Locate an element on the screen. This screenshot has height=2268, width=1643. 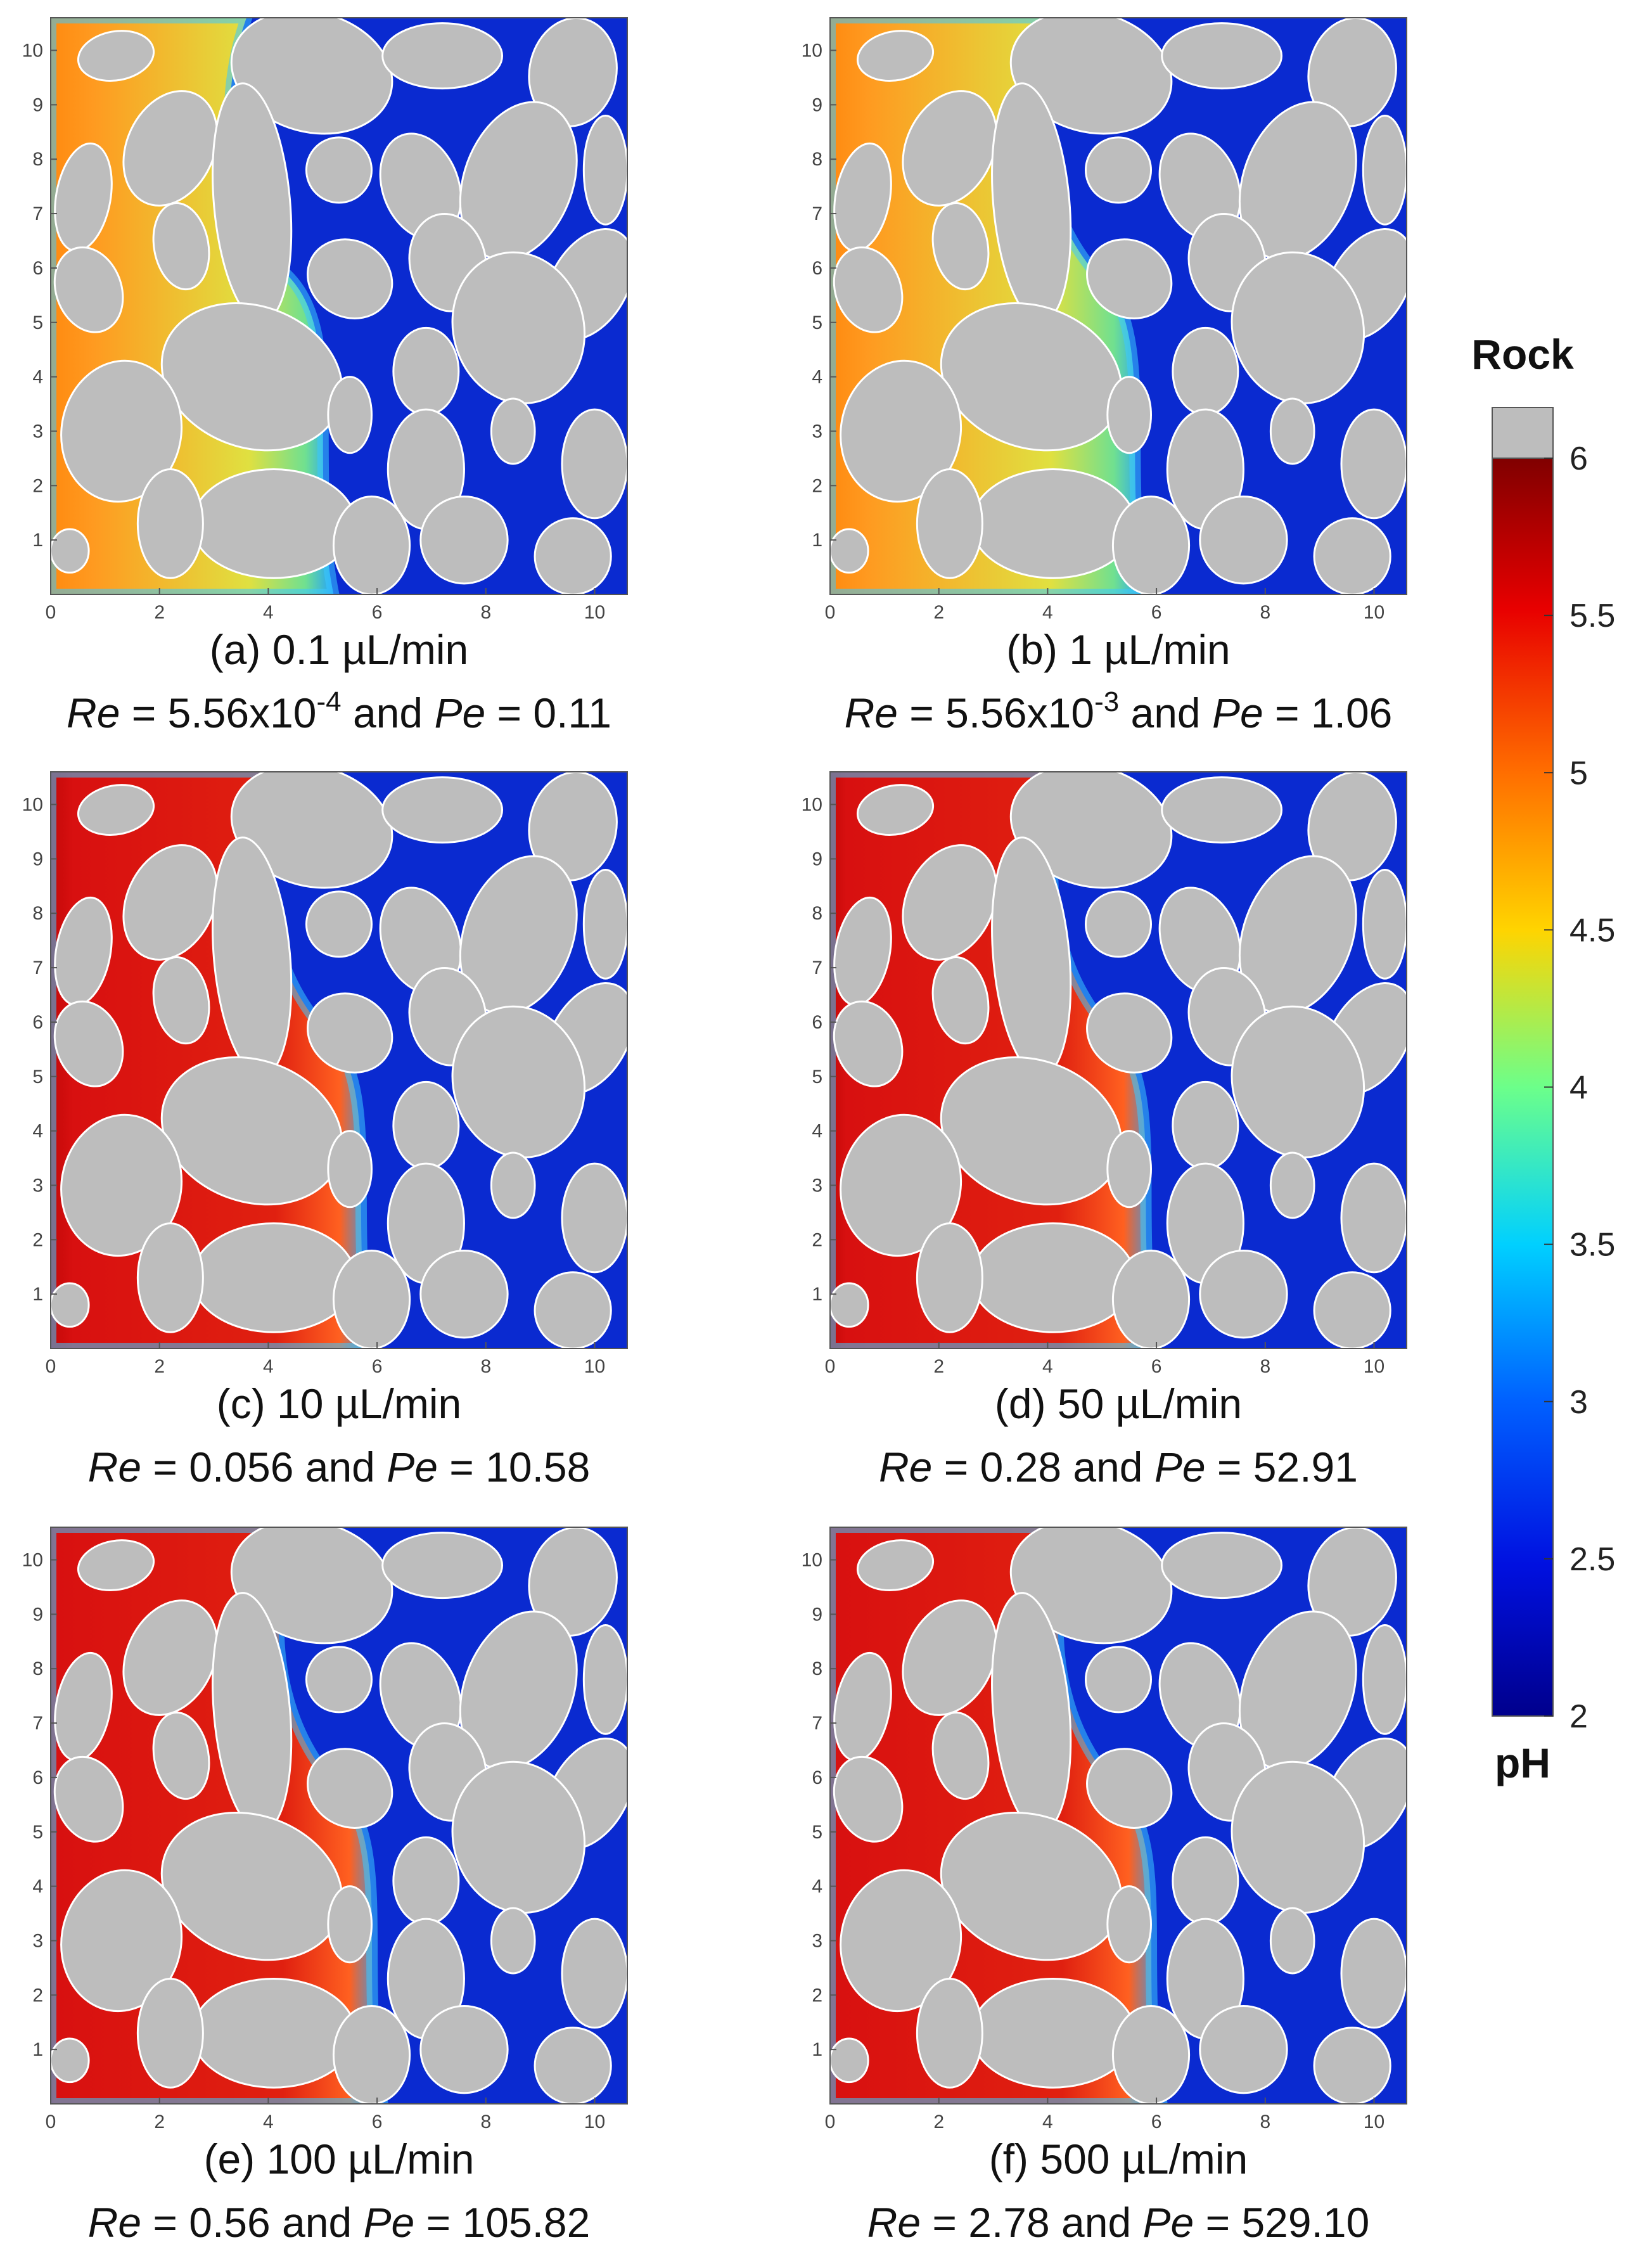
y-tick-label: 6 is located at coordinates (817, 268).